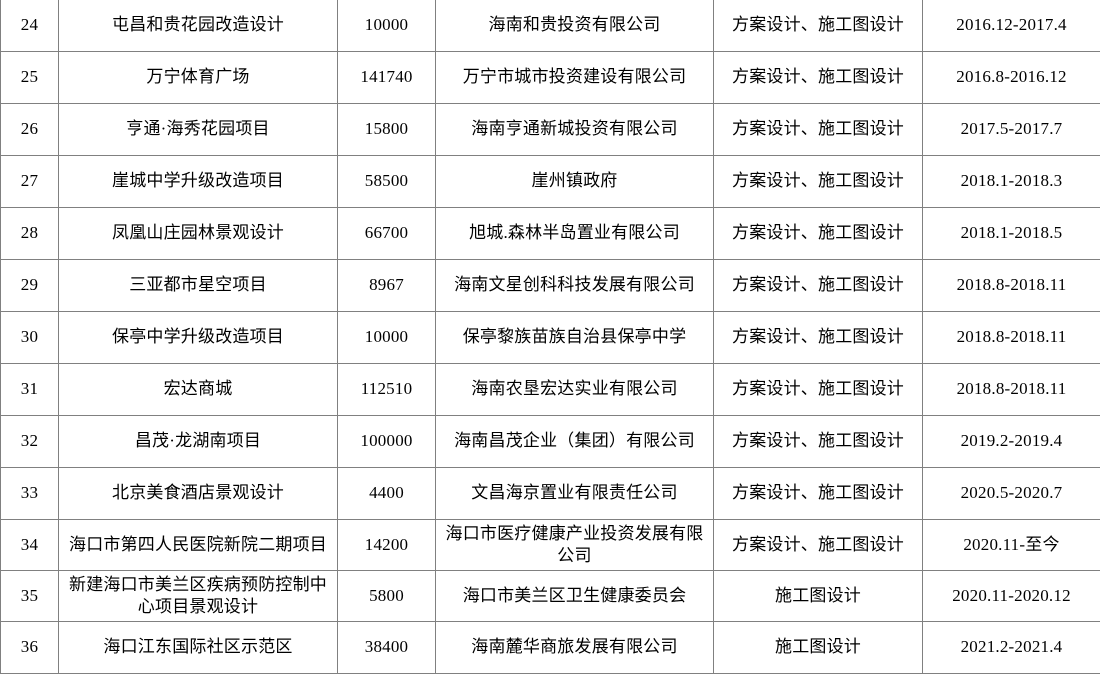 This screenshot has height=674, width=1100. What do you see at coordinates (387, 286) in the screenshot?
I see `cell-area: 8967` at bounding box center [387, 286].